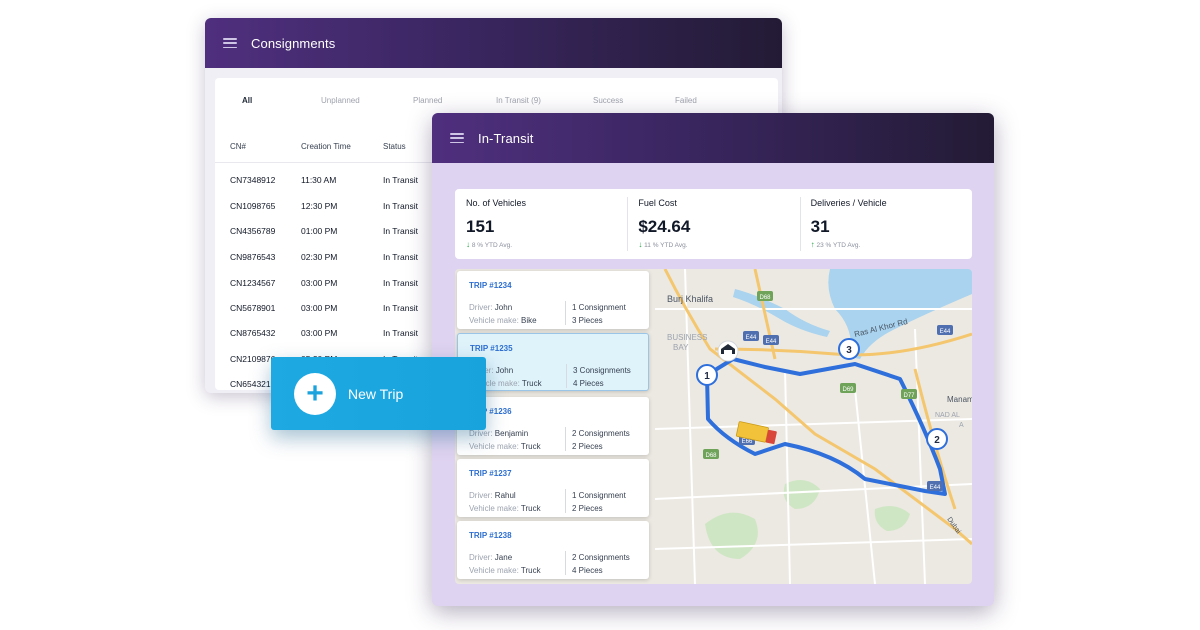  What do you see at coordinates (293, 43) in the screenshot?
I see `consignments-title: Consignments` at bounding box center [293, 43].